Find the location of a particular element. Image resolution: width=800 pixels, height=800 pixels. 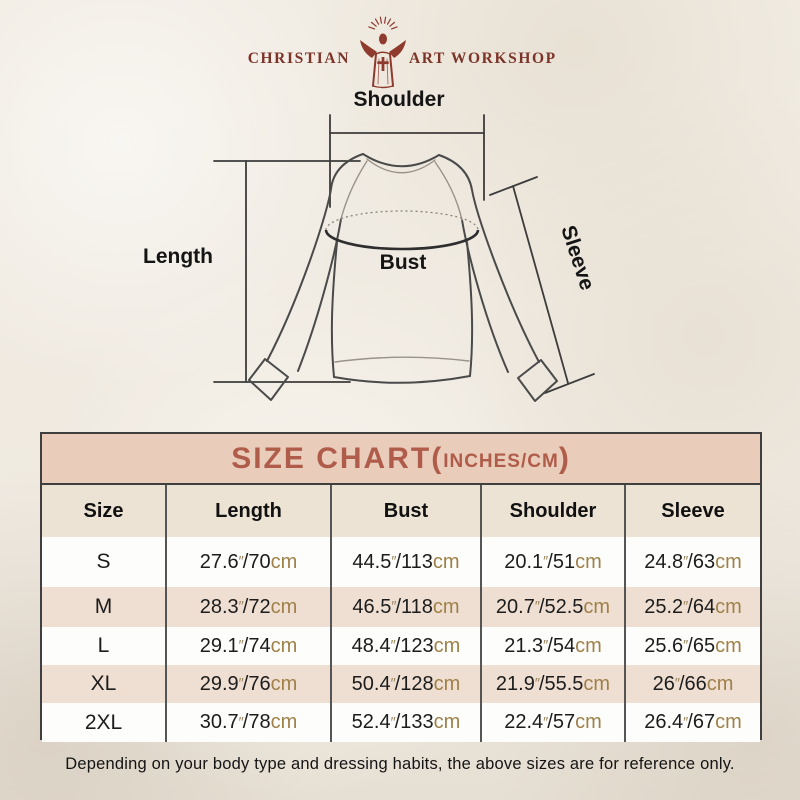

sleeve-measure-cell: 25.6 ″/65 cm is located at coordinates (692, 646).